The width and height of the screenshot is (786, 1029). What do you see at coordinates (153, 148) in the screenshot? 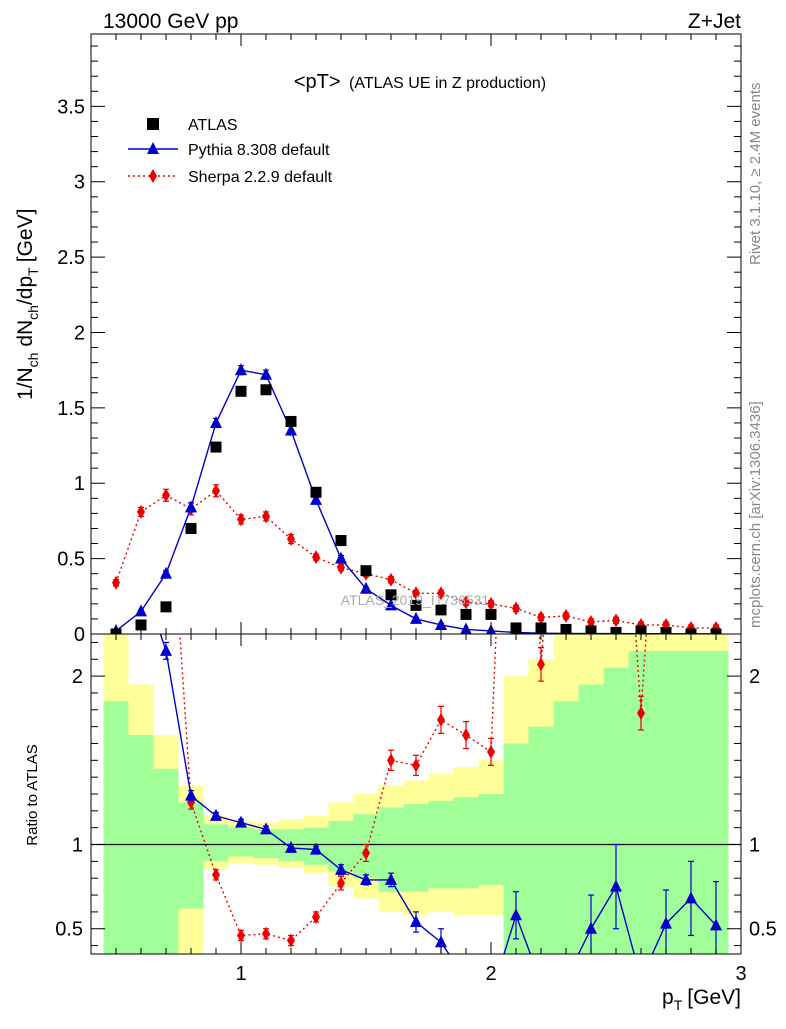
I see `legend-marker-triangle` at bounding box center [153, 148].